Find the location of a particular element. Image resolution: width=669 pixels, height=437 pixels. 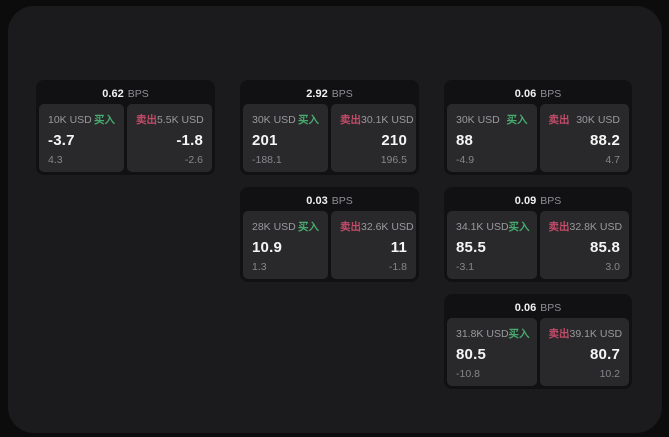

sell-sub-value: -2.6 is located at coordinates (193, 160).